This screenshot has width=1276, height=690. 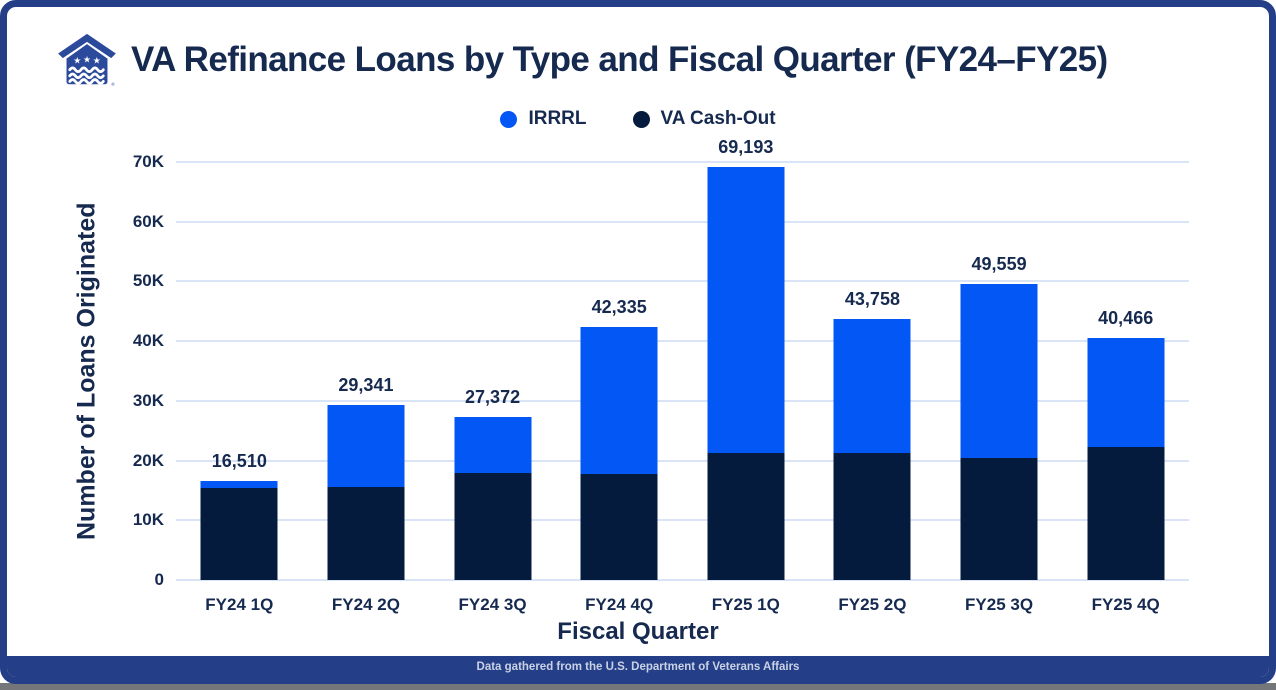 What do you see at coordinates (682, 520) in the screenshot?
I see `gridline-10K` at bounding box center [682, 520].